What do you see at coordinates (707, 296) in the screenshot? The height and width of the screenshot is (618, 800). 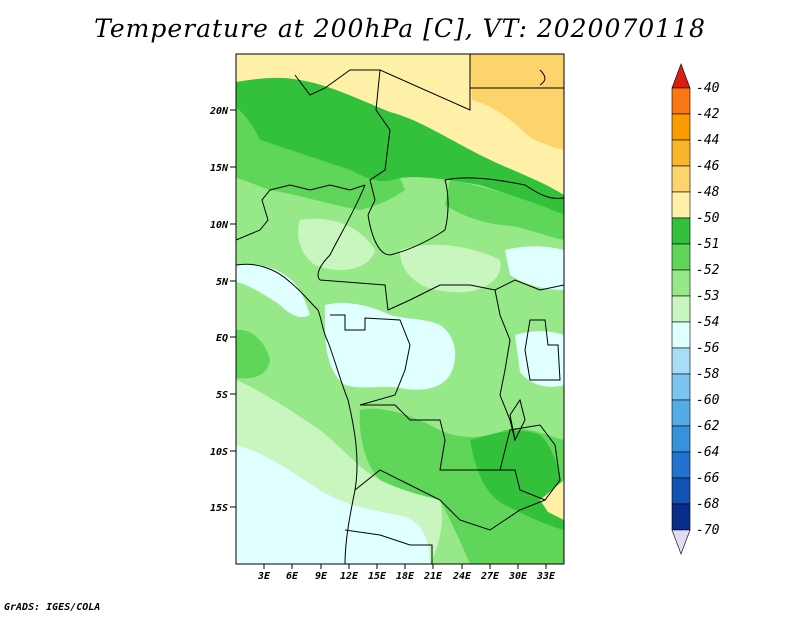 I see `legend-label: -53` at bounding box center [707, 296].